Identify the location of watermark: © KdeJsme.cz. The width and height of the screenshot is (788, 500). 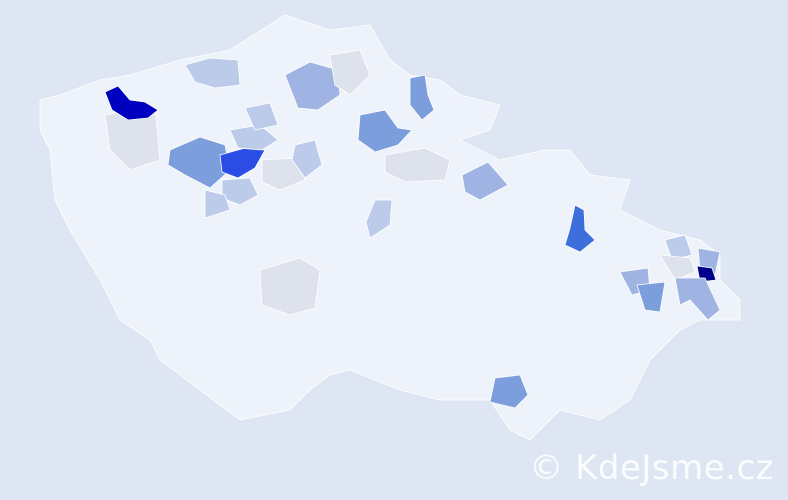
(651, 468).